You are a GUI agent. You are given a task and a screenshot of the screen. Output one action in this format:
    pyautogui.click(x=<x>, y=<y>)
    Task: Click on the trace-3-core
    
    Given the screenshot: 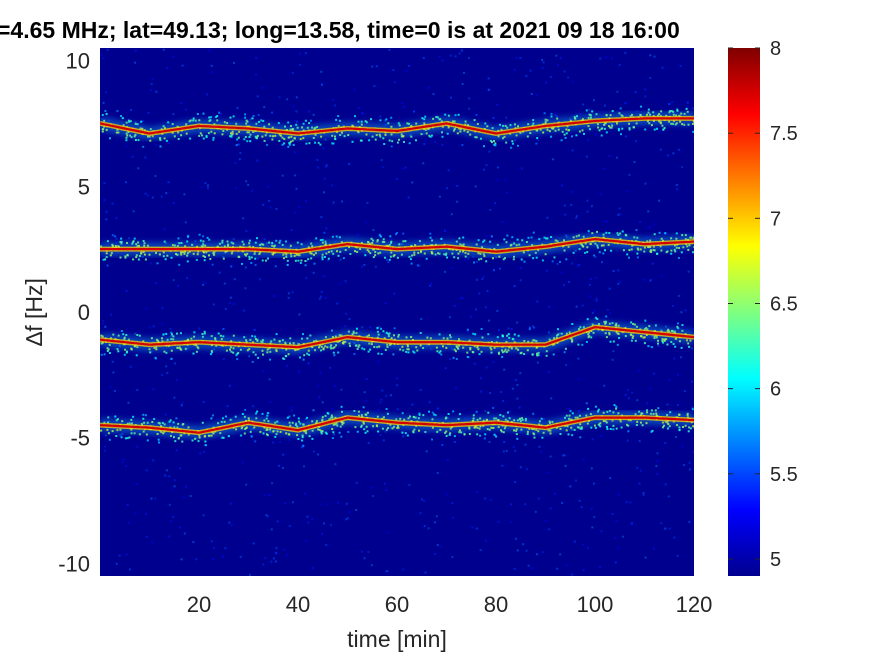 What is the action you would take?
    pyautogui.click(x=397, y=337)
    